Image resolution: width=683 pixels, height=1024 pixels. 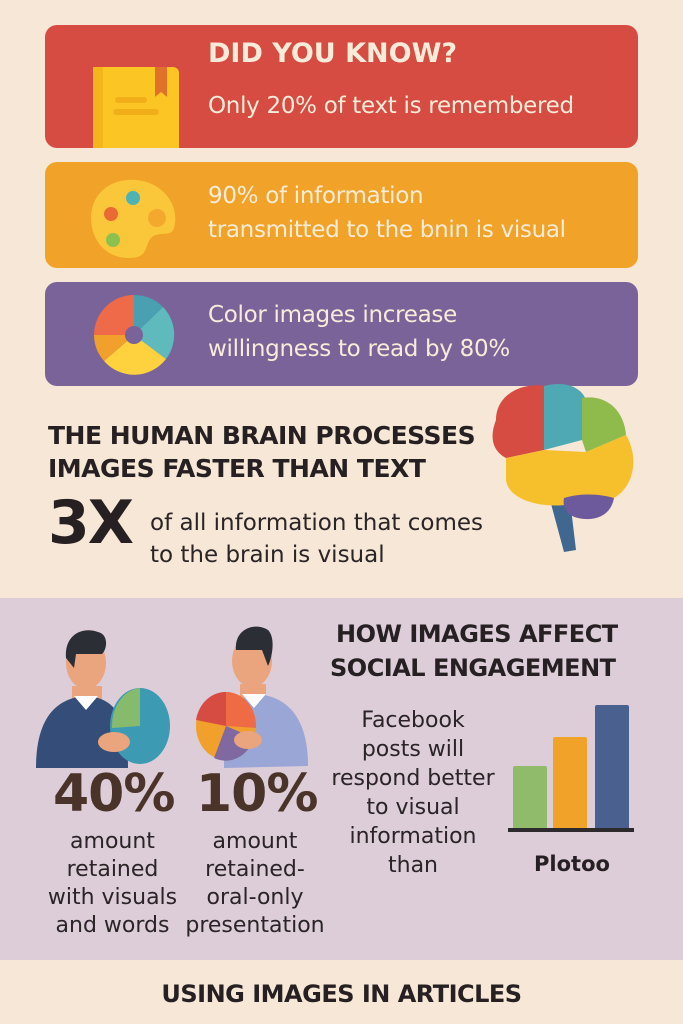 What do you see at coordinates (391, 106) in the screenshot?
I see `card-text: Only 20% of text is remembered` at bounding box center [391, 106].